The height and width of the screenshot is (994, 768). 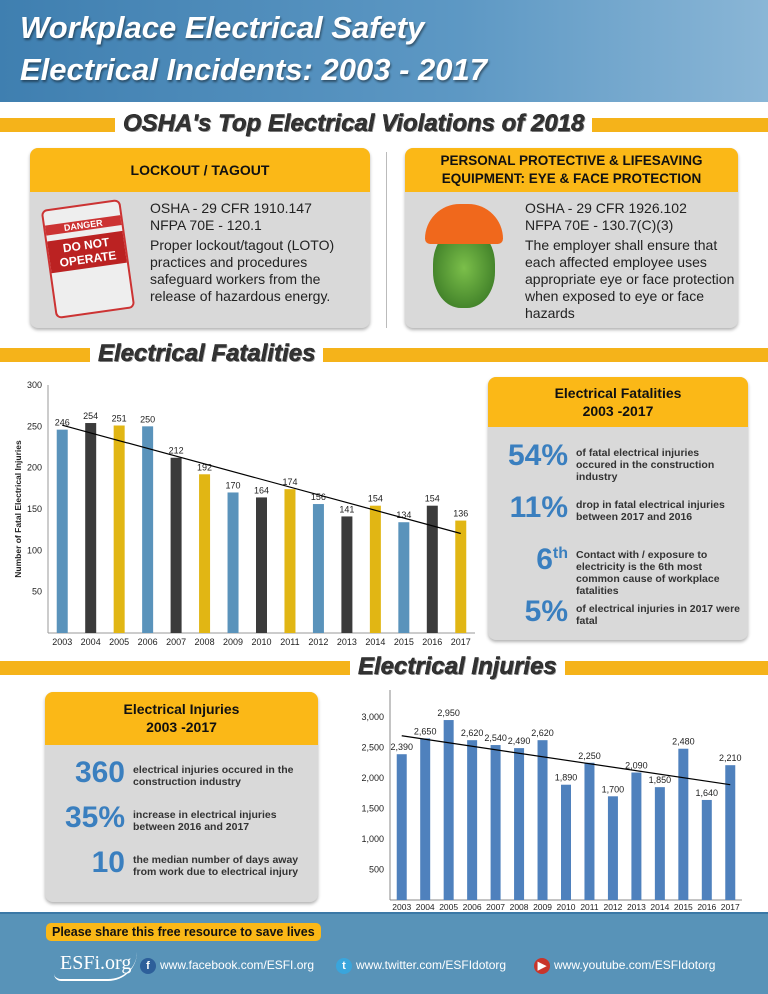 I want to click on data-label: 212, so click(x=176, y=451).